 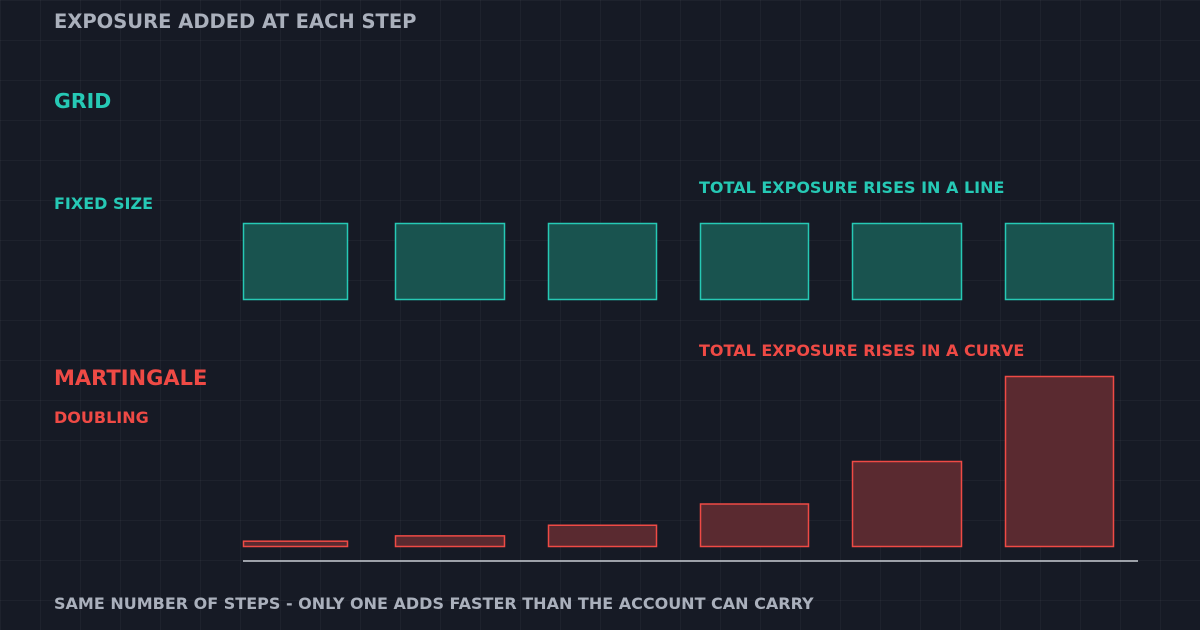 What do you see at coordinates (101, 417) in the screenshot?
I see `martingale-subheading: DOUBLING` at bounding box center [101, 417].